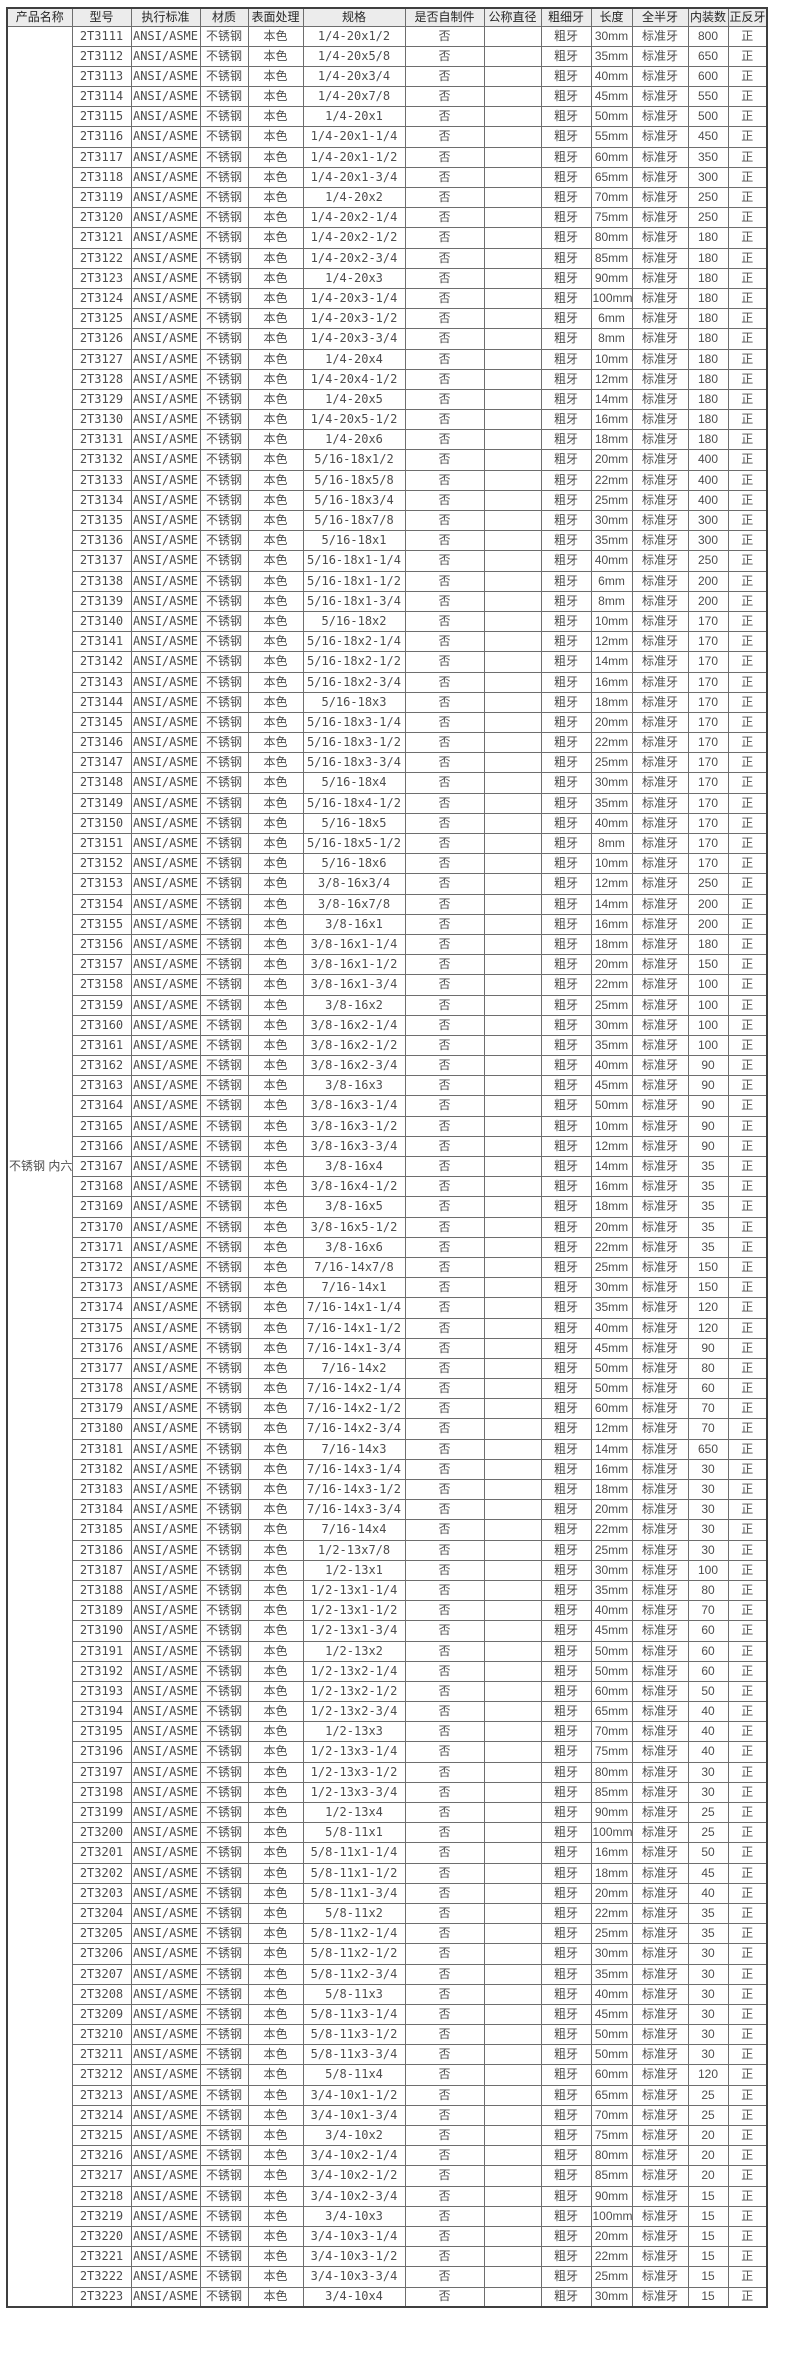 This screenshot has width=800, height=2377. What do you see at coordinates (611, 783) in the screenshot?
I see `cell-length: 30mm` at bounding box center [611, 783].